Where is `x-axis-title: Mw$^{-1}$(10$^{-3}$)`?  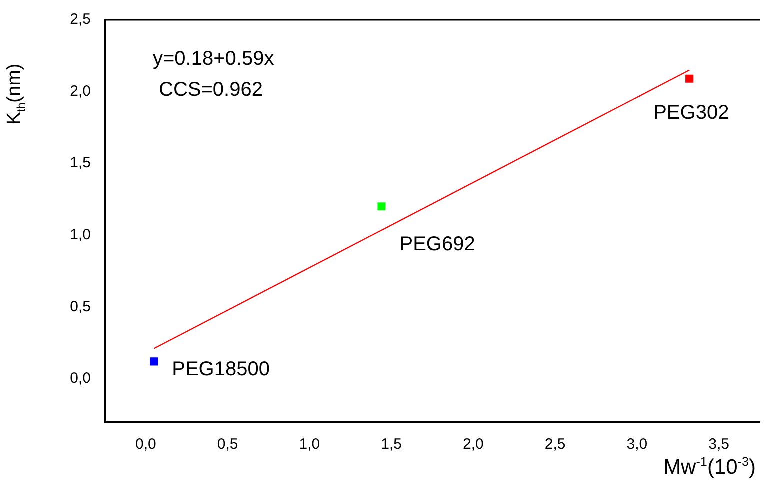 x-axis-title: Mw$^{-1}$(10$^{-3}$) is located at coordinates (710, 467).